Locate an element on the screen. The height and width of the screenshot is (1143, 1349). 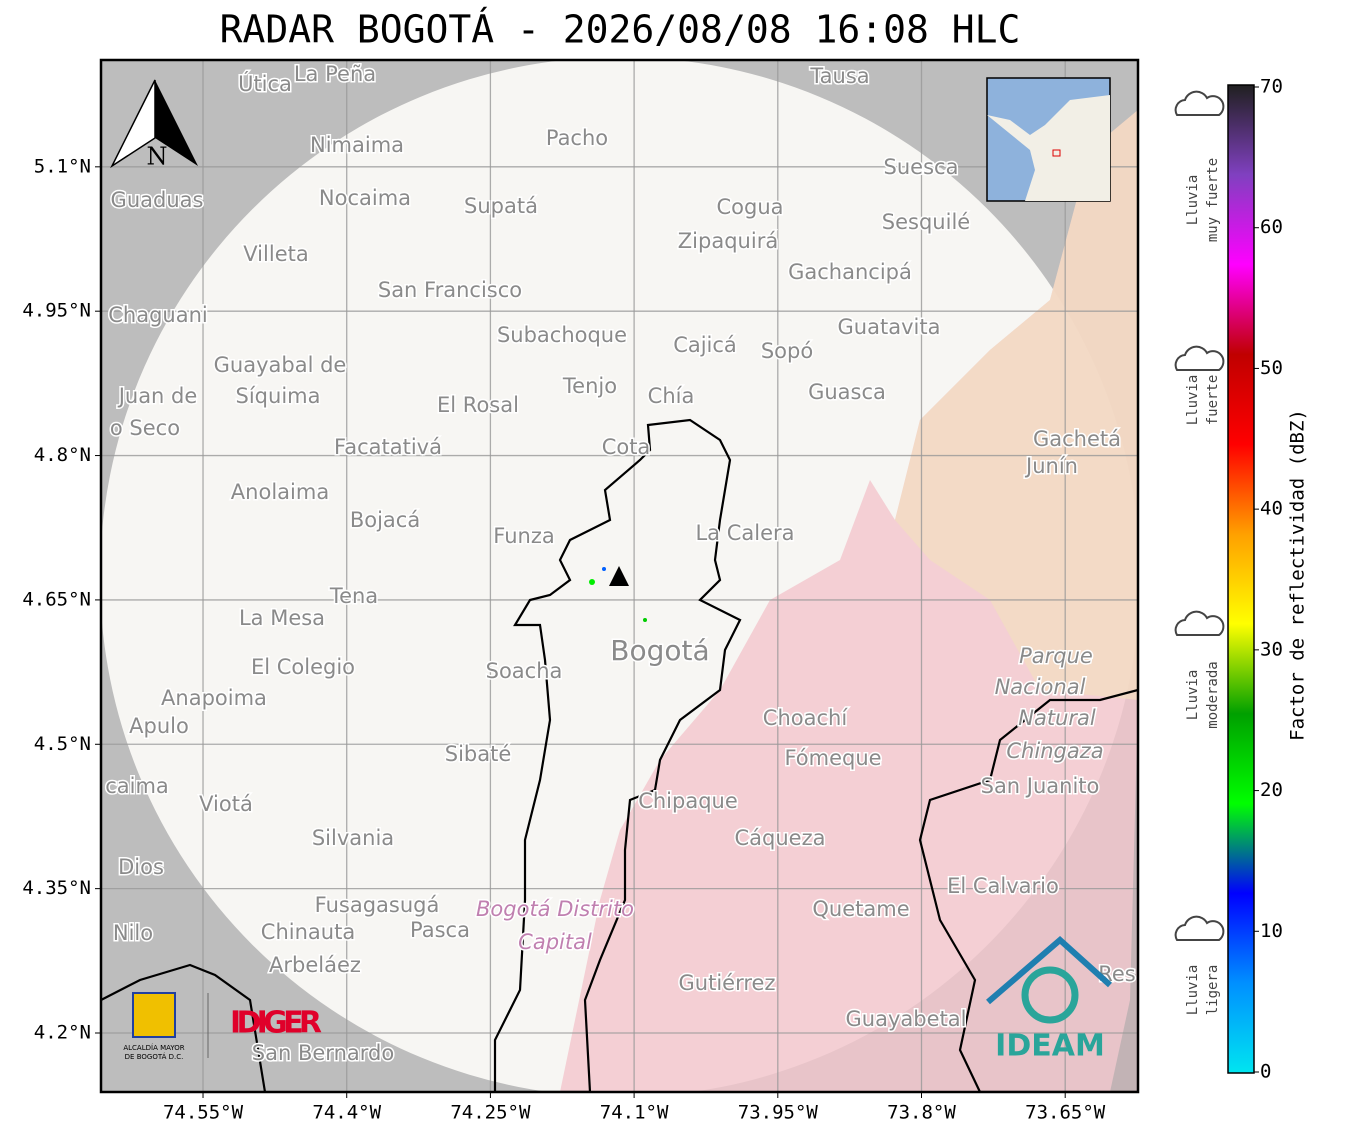
place-label: Soacha is located at coordinates (524, 671).